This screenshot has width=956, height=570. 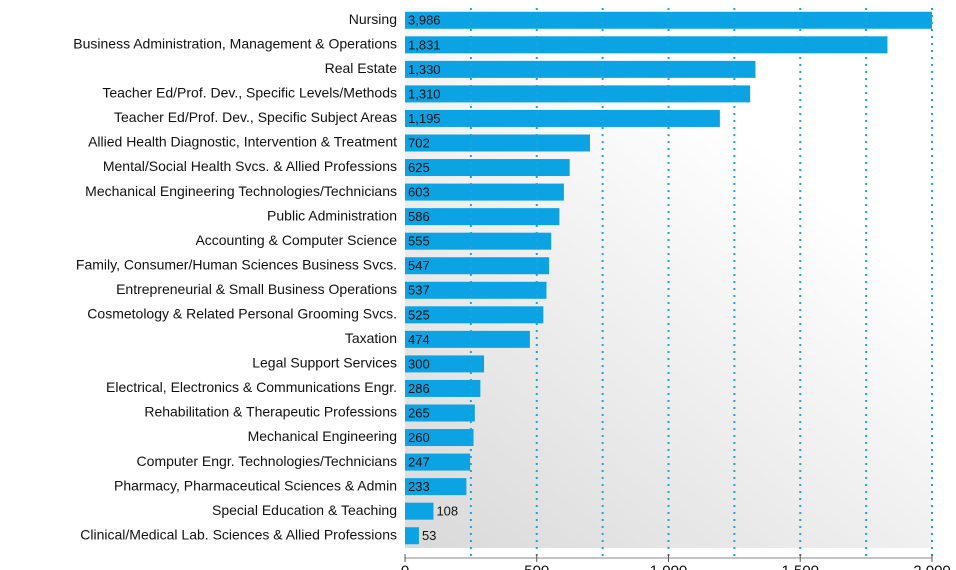 I want to click on value-label: 474, so click(x=419, y=339).